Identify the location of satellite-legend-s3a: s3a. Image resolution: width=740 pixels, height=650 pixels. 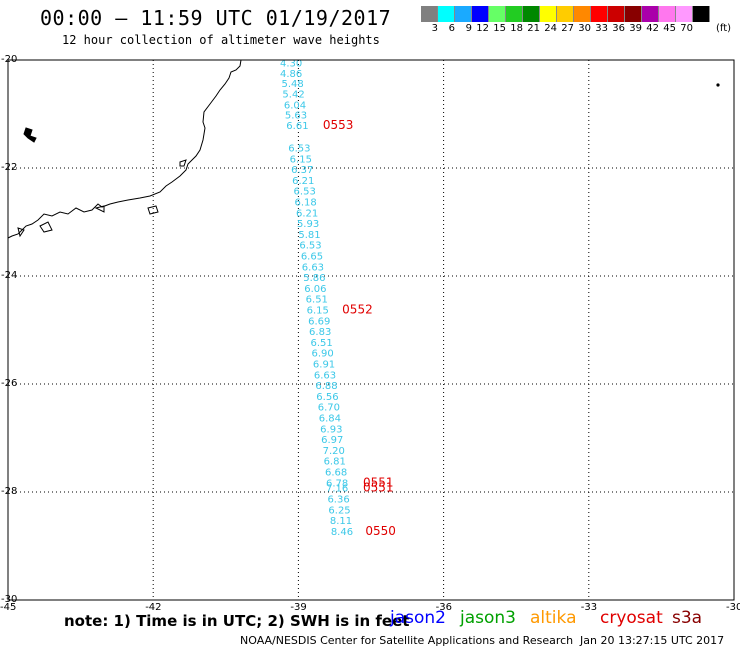
(687, 618).